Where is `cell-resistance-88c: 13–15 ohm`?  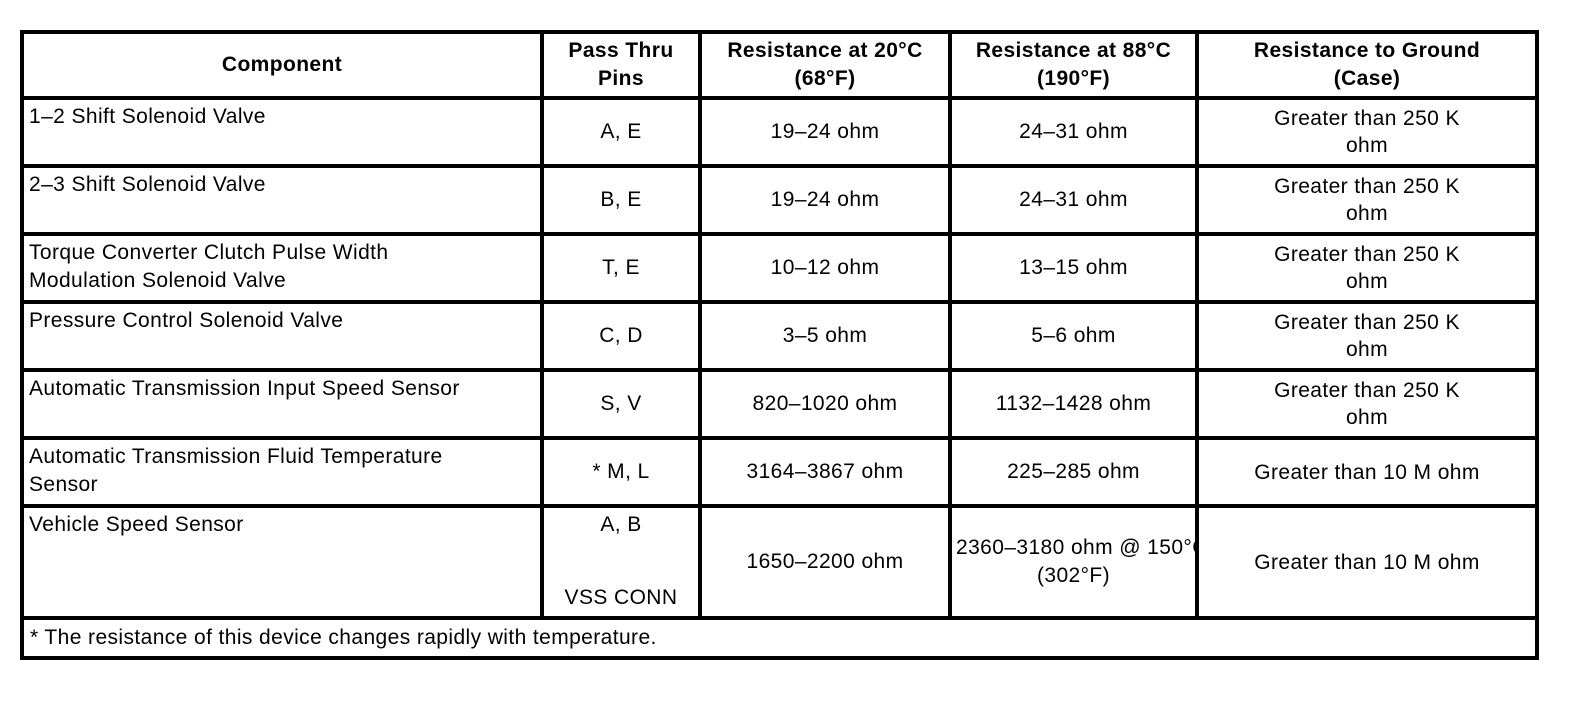
cell-resistance-88c: 13–15 ohm is located at coordinates (1073, 268).